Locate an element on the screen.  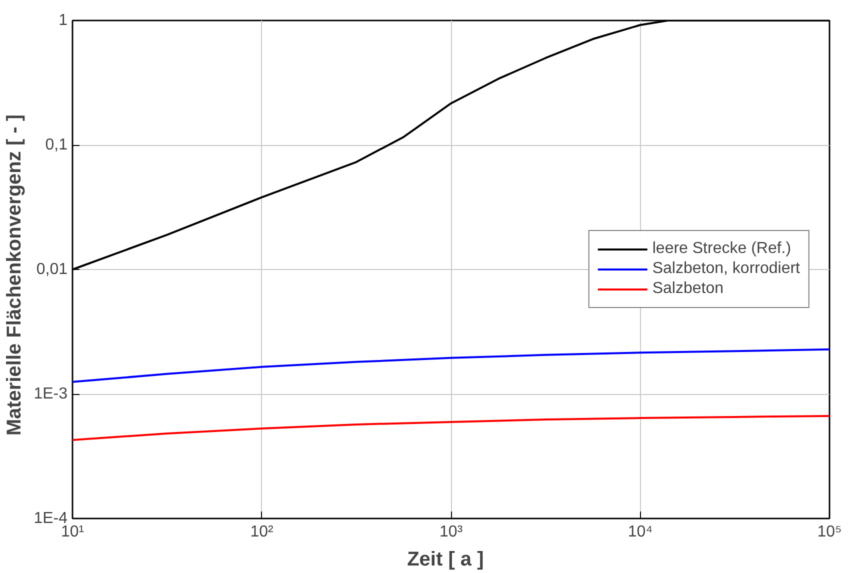
y-axis-title: Materielle Flächenkonvergenz [ - ] is located at coordinates (15, 275).